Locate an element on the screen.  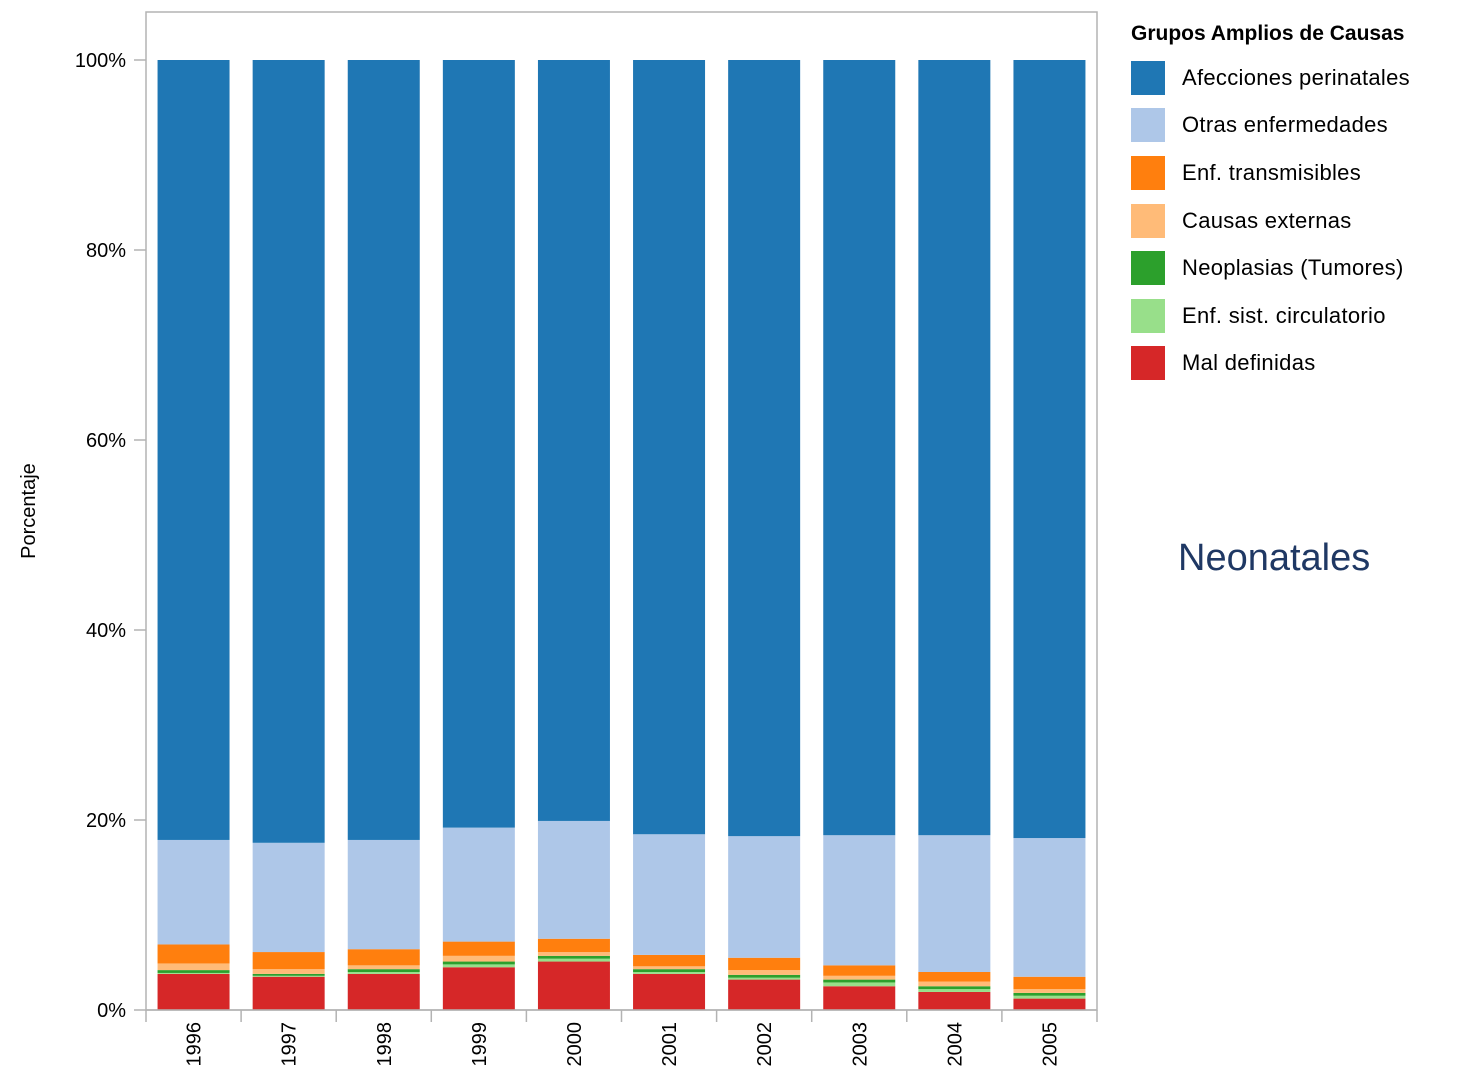
legend-item: Neoplasias (Tumores) is located at coordinates (1270, 268).